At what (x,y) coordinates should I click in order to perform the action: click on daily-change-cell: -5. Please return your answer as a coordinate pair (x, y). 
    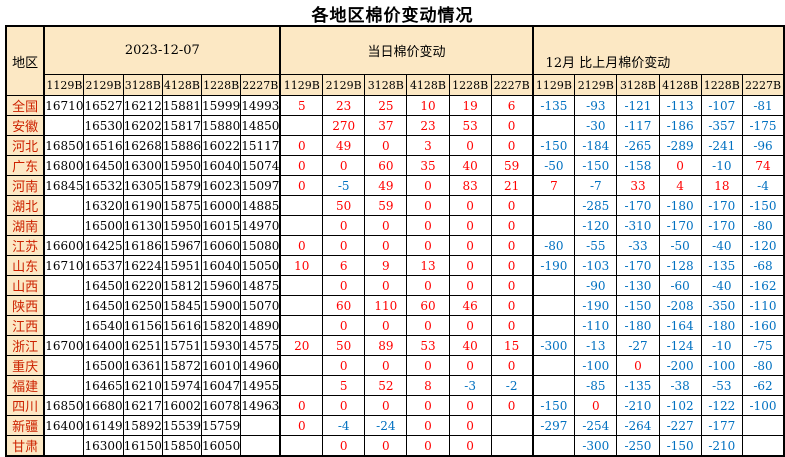
    Looking at the image, I should click on (344, 185).